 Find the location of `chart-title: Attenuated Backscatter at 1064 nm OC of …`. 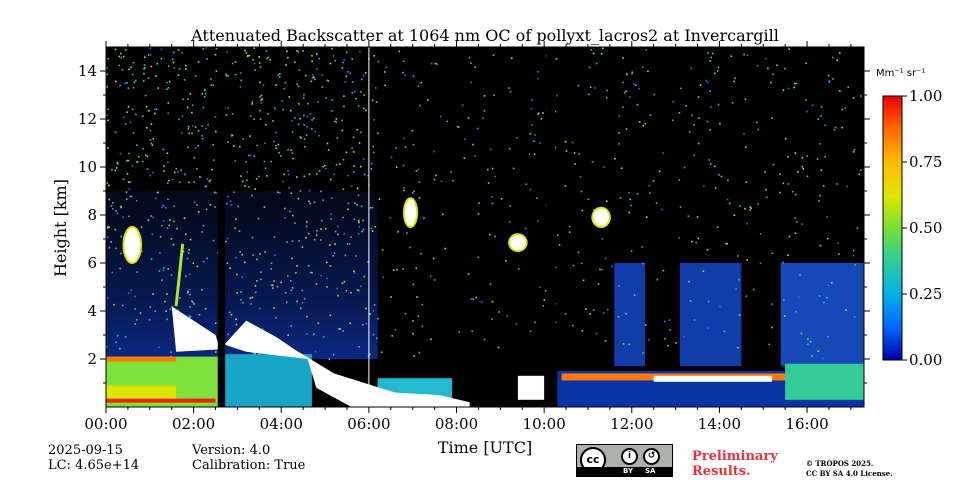

chart-title: Attenuated Backscatter at 1064 nm OC of … is located at coordinates (484, 35).